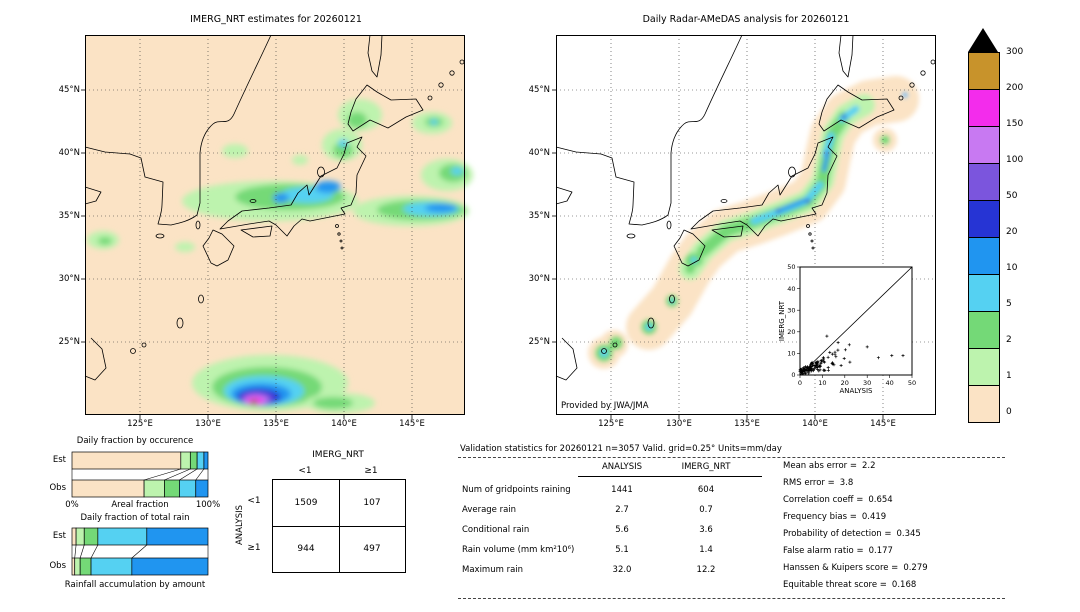 The height and width of the screenshot is (612, 1080). What do you see at coordinates (140, 505) in the screenshot?
I see `areal-fraction-axis-label: Areal fraction` at bounding box center [140, 505].